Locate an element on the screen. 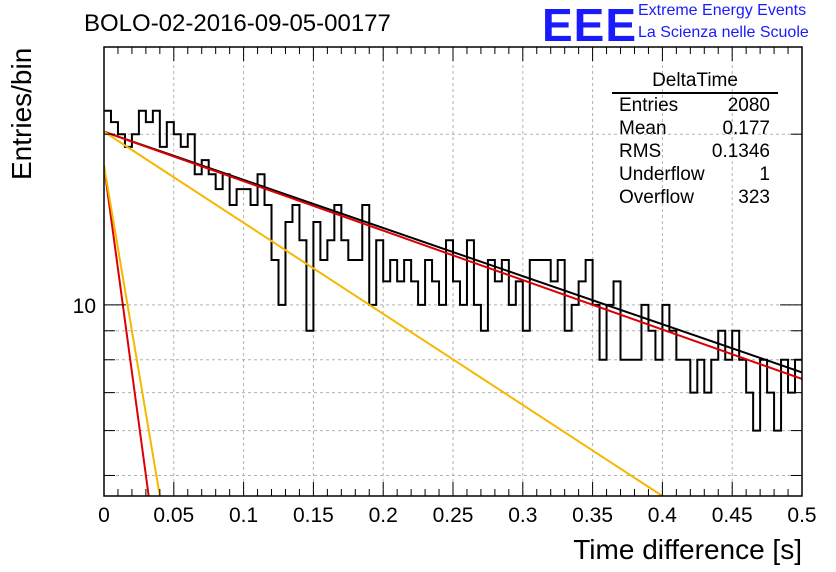 This screenshot has width=836, height=572. x-tick-label: 0.25 is located at coordinates (453, 515).